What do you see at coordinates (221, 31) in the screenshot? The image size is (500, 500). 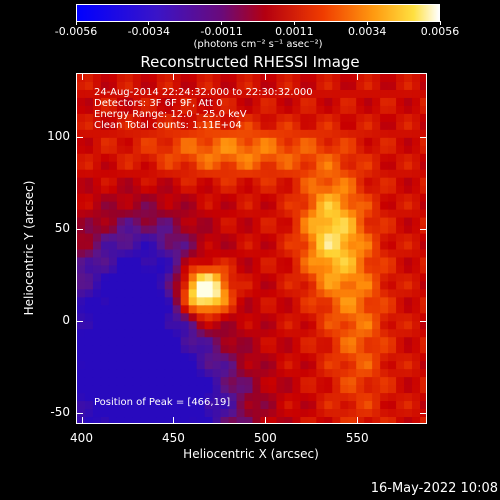 I see `colorbar-tick-label: -0.0011` at bounding box center [221, 31].